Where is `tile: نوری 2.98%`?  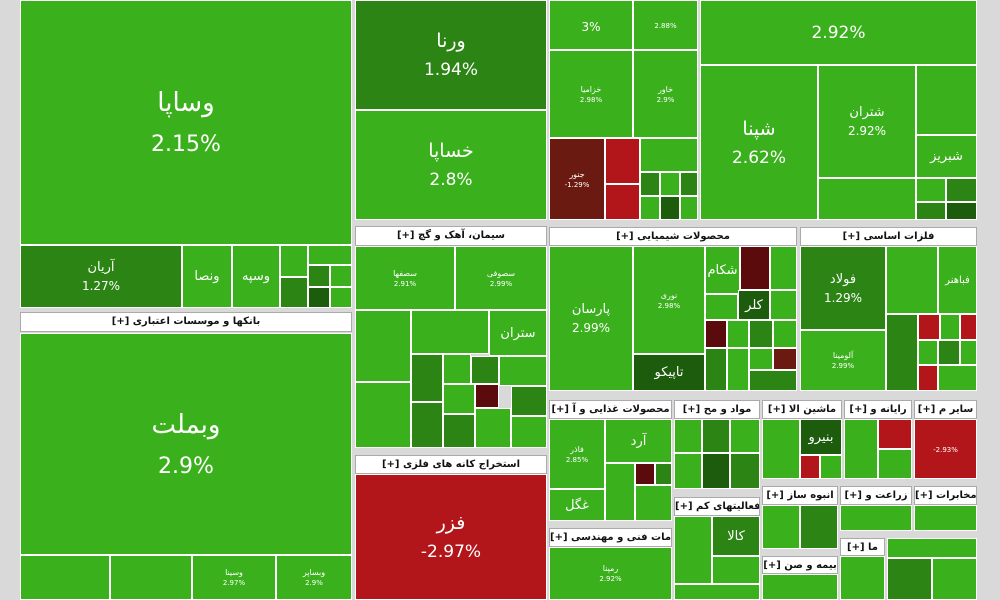
tile: نوری 2.98% is located at coordinates (669, 300).